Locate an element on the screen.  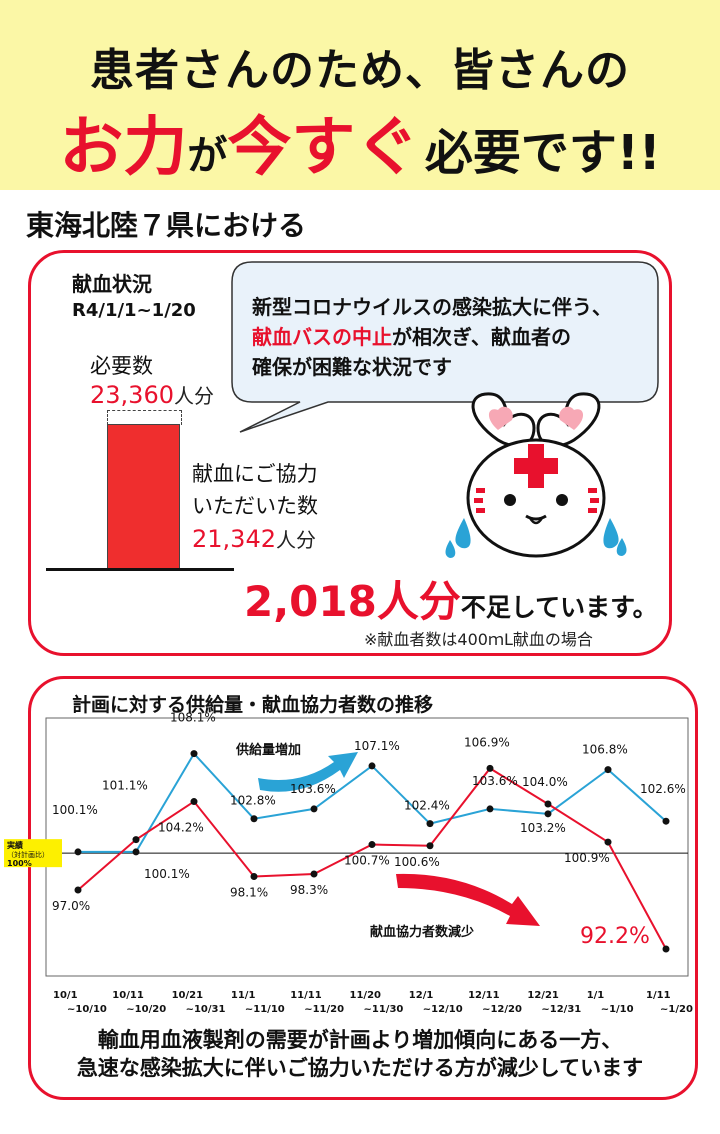
x-tick-label: ~10/20 is located at coordinates (146, 1009).